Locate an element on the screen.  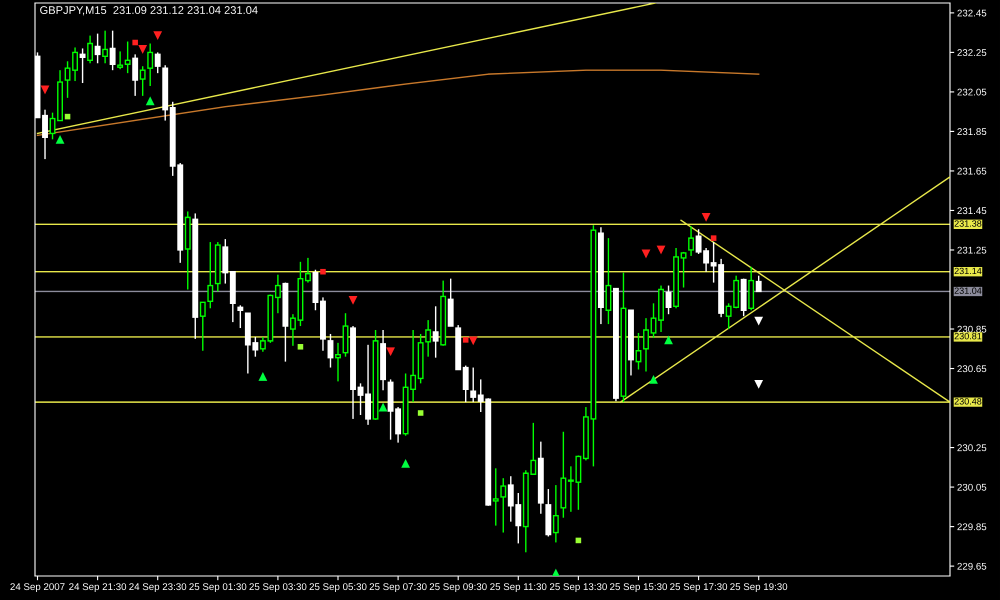
x-tick-label: 24 Sep 2007 is located at coordinates (37, 587).